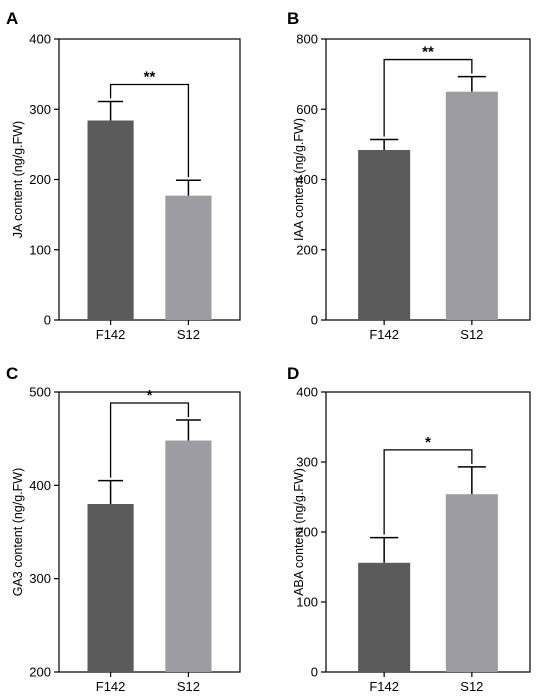 The height and width of the screenshot is (696, 536). I want to click on y-axis-label: ABA content (ng/g.FW), so click(299, 532).